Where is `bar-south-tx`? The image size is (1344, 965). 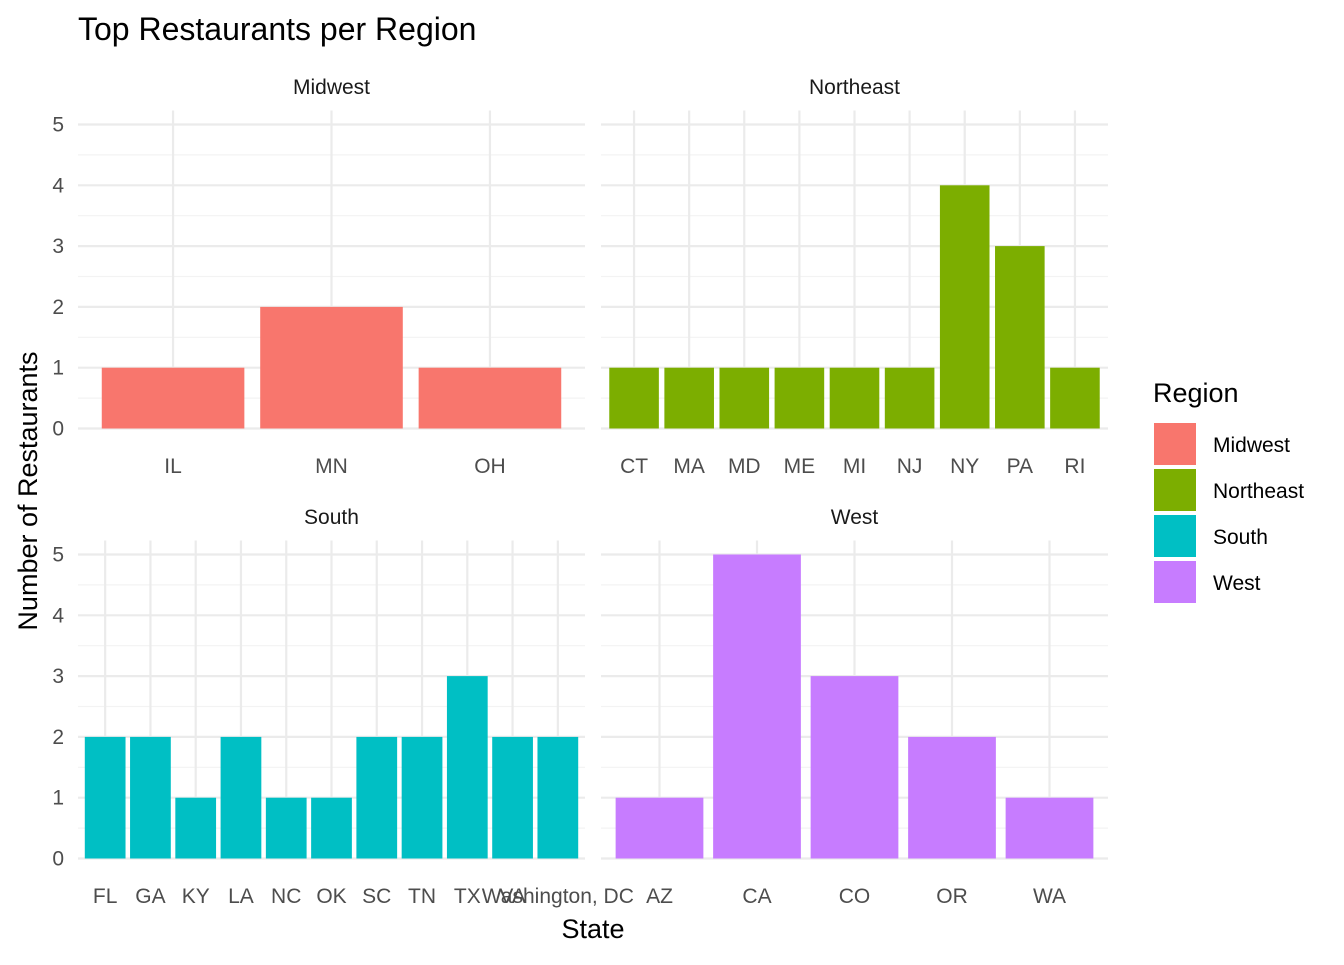
bar-south-tx is located at coordinates (467, 767).